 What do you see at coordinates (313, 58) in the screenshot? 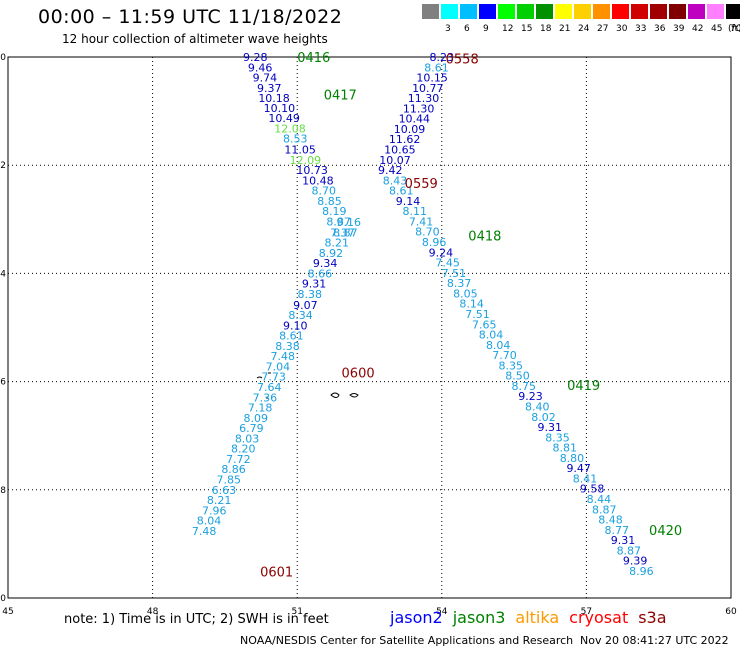
I see `pass-time-label: 0416` at bounding box center [313, 58].